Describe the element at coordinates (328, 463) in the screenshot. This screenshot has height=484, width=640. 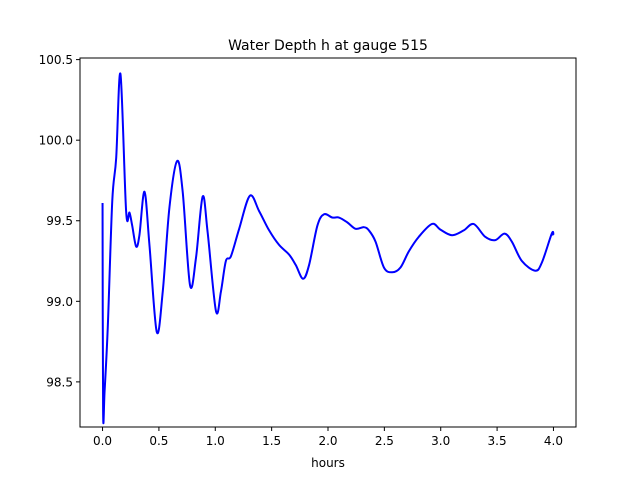
I see `x-axis-label: hours` at that location.